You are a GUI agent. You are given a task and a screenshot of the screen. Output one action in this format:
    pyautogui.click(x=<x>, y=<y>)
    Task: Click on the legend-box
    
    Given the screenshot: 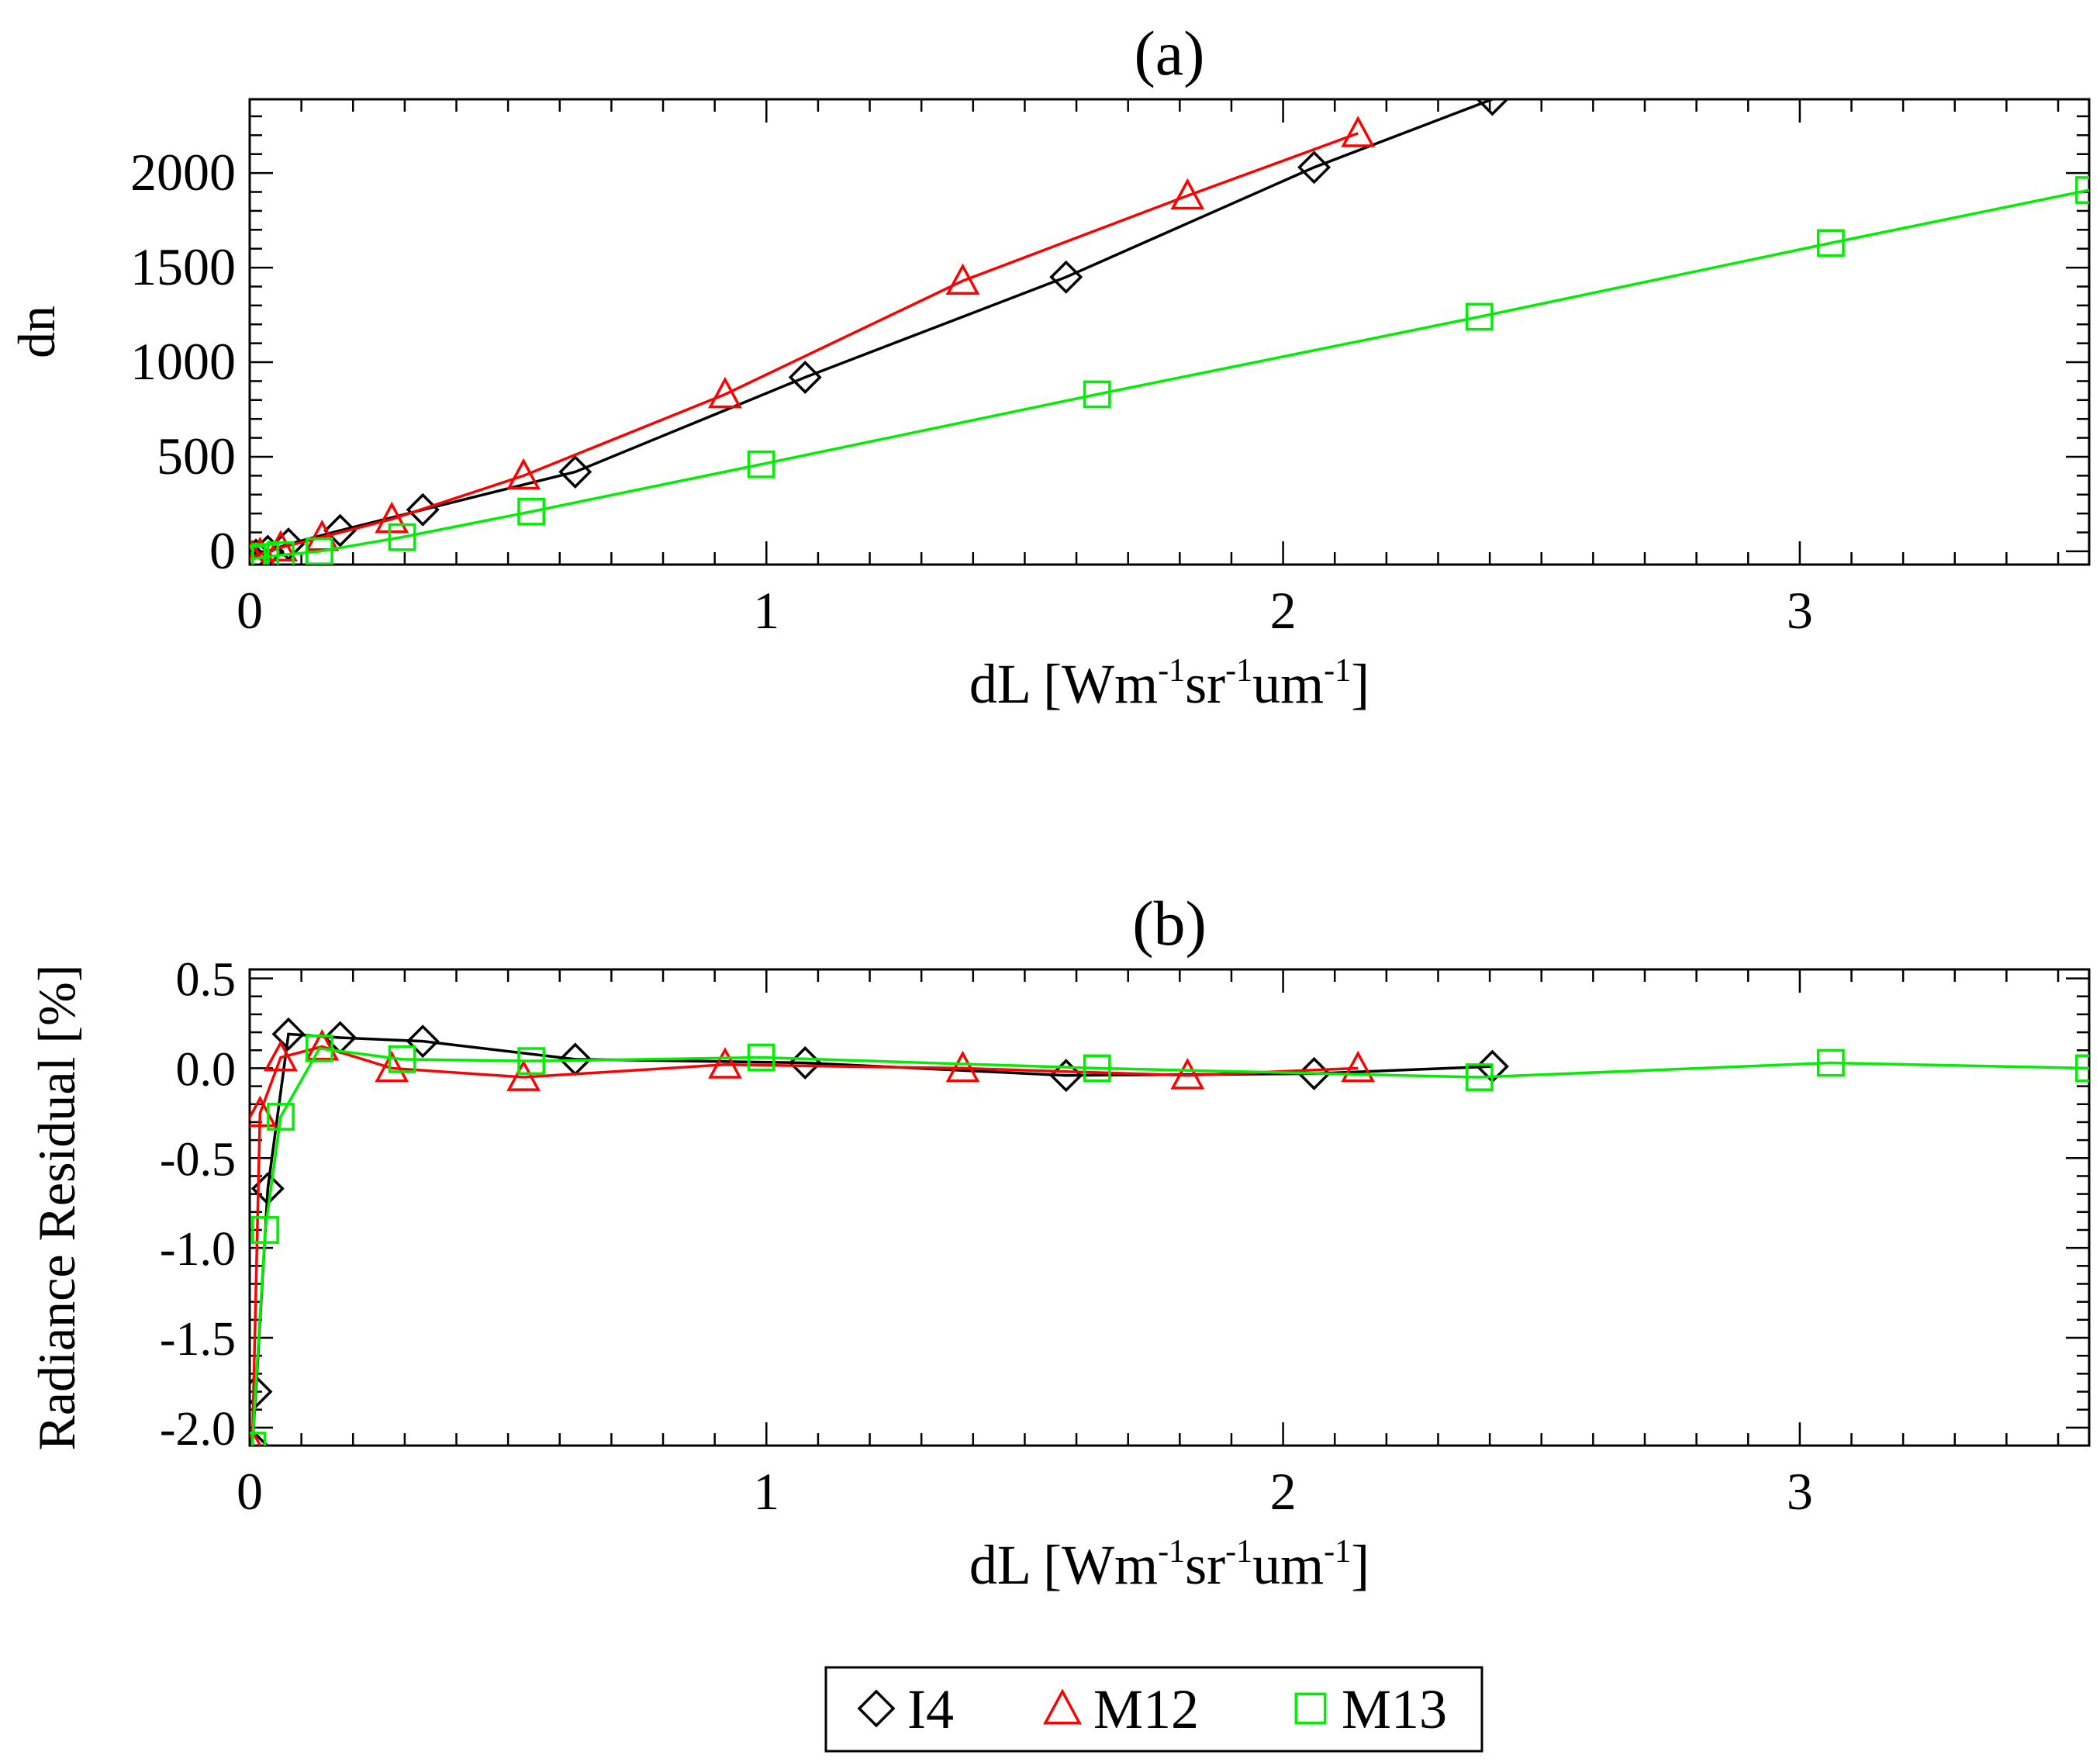 What is the action you would take?
    pyautogui.click(x=1153, y=1709)
    